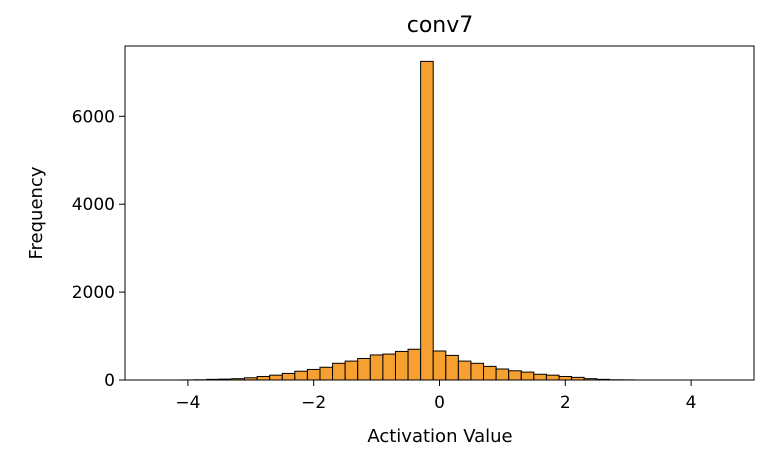 The height and width of the screenshot is (458, 776). What do you see at coordinates (440, 25) in the screenshot?
I see `chart-title: conv7` at bounding box center [440, 25].